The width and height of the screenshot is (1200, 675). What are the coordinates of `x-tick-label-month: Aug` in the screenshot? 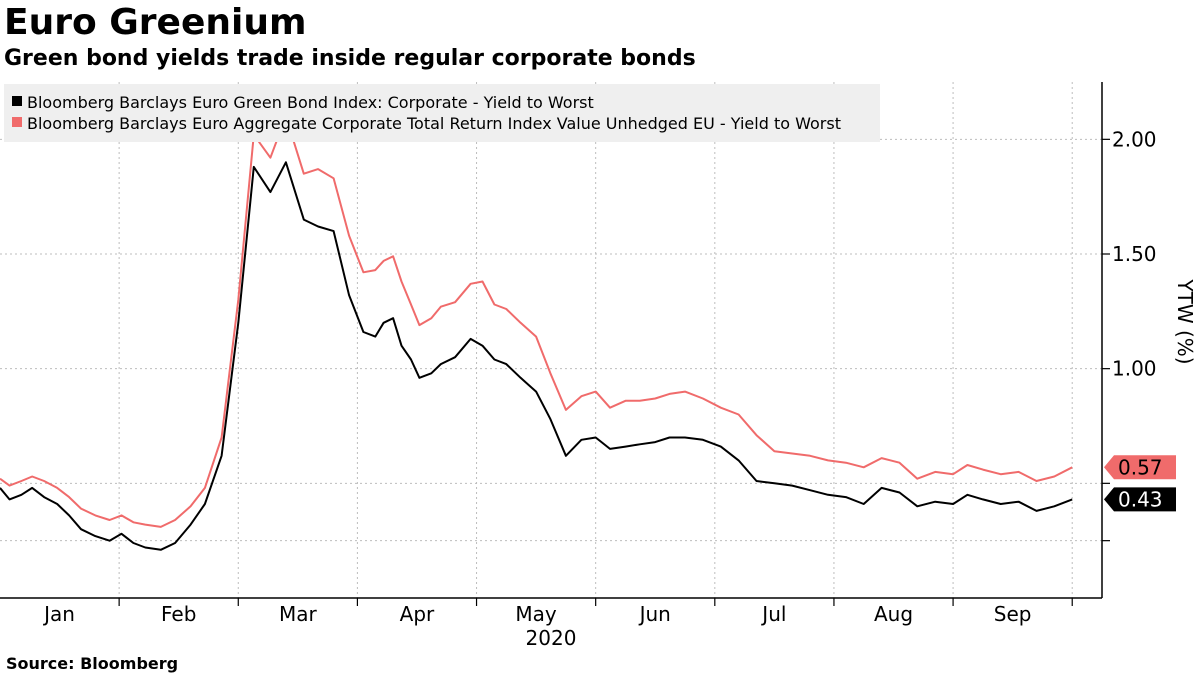 It's located at (893, 614).